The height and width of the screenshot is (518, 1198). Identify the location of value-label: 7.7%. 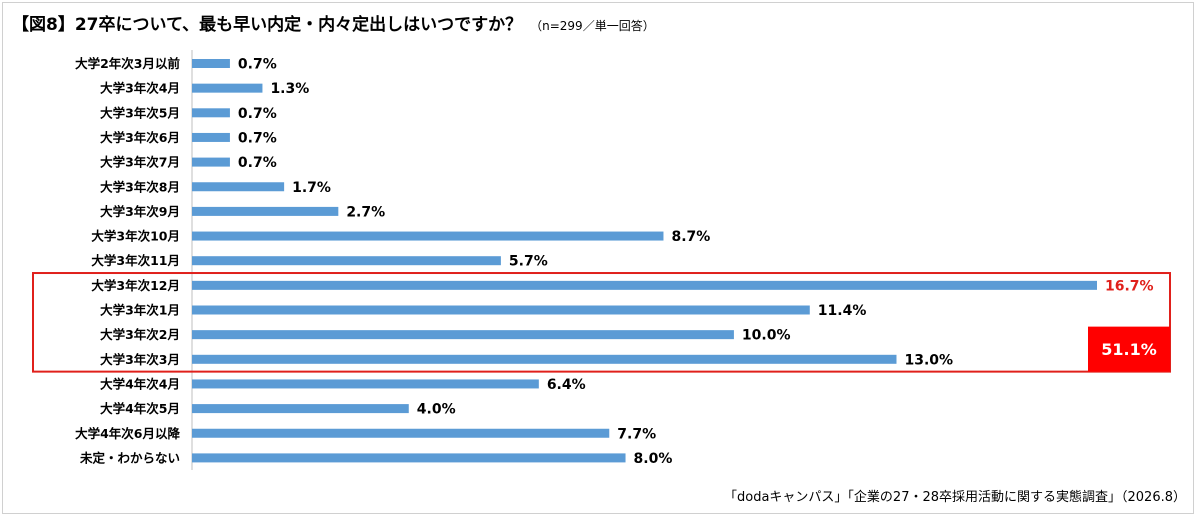
(636, 434).